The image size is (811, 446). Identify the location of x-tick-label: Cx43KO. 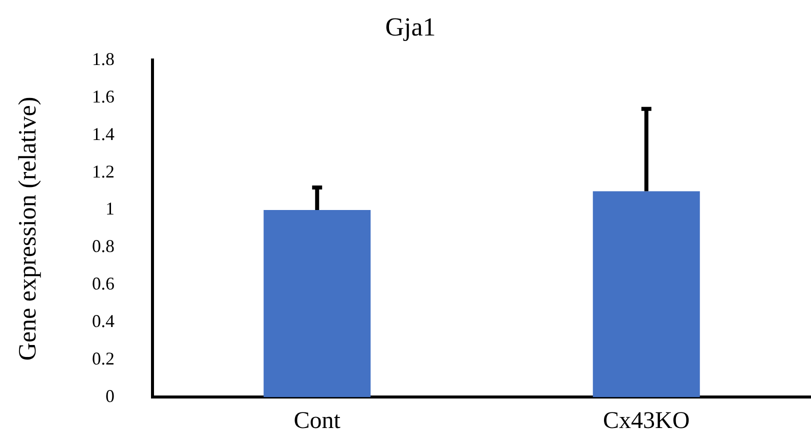
(646, 421).